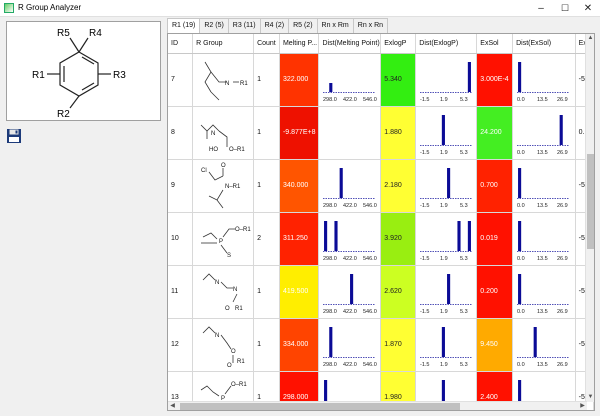  Describe the element at coordinates (227, 84) in the screenshot. I see `svg-text: N` at that location.